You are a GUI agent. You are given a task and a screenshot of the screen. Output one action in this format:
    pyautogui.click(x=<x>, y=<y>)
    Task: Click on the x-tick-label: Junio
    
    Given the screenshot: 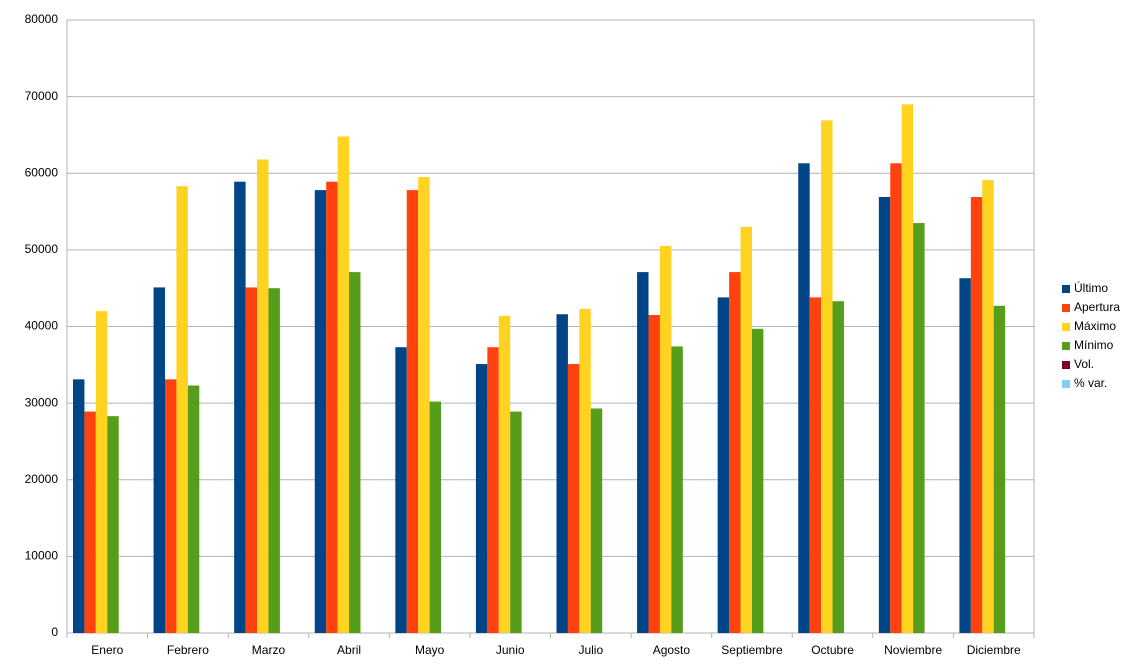 What is the action you would take?
    pyautogui.click(x=510, y=650)
    